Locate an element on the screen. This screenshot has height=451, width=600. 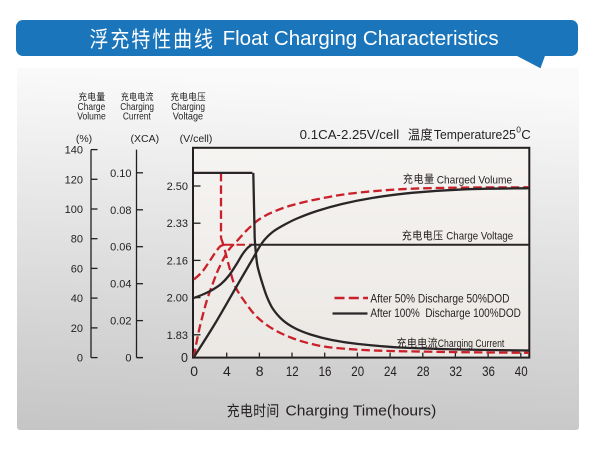
svg-text: 36 is located at coordinates (488, 371).